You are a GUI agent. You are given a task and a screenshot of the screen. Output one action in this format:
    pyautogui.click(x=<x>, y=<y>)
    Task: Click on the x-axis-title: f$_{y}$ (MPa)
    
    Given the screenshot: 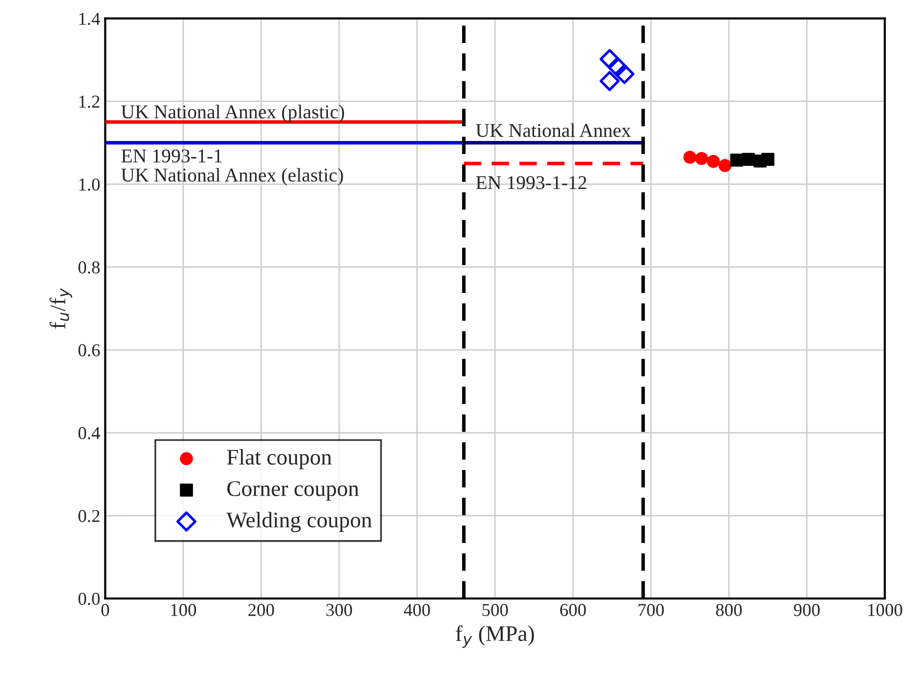 What is the action you would take?
    pyautogui.click(x=495, y=636)
    